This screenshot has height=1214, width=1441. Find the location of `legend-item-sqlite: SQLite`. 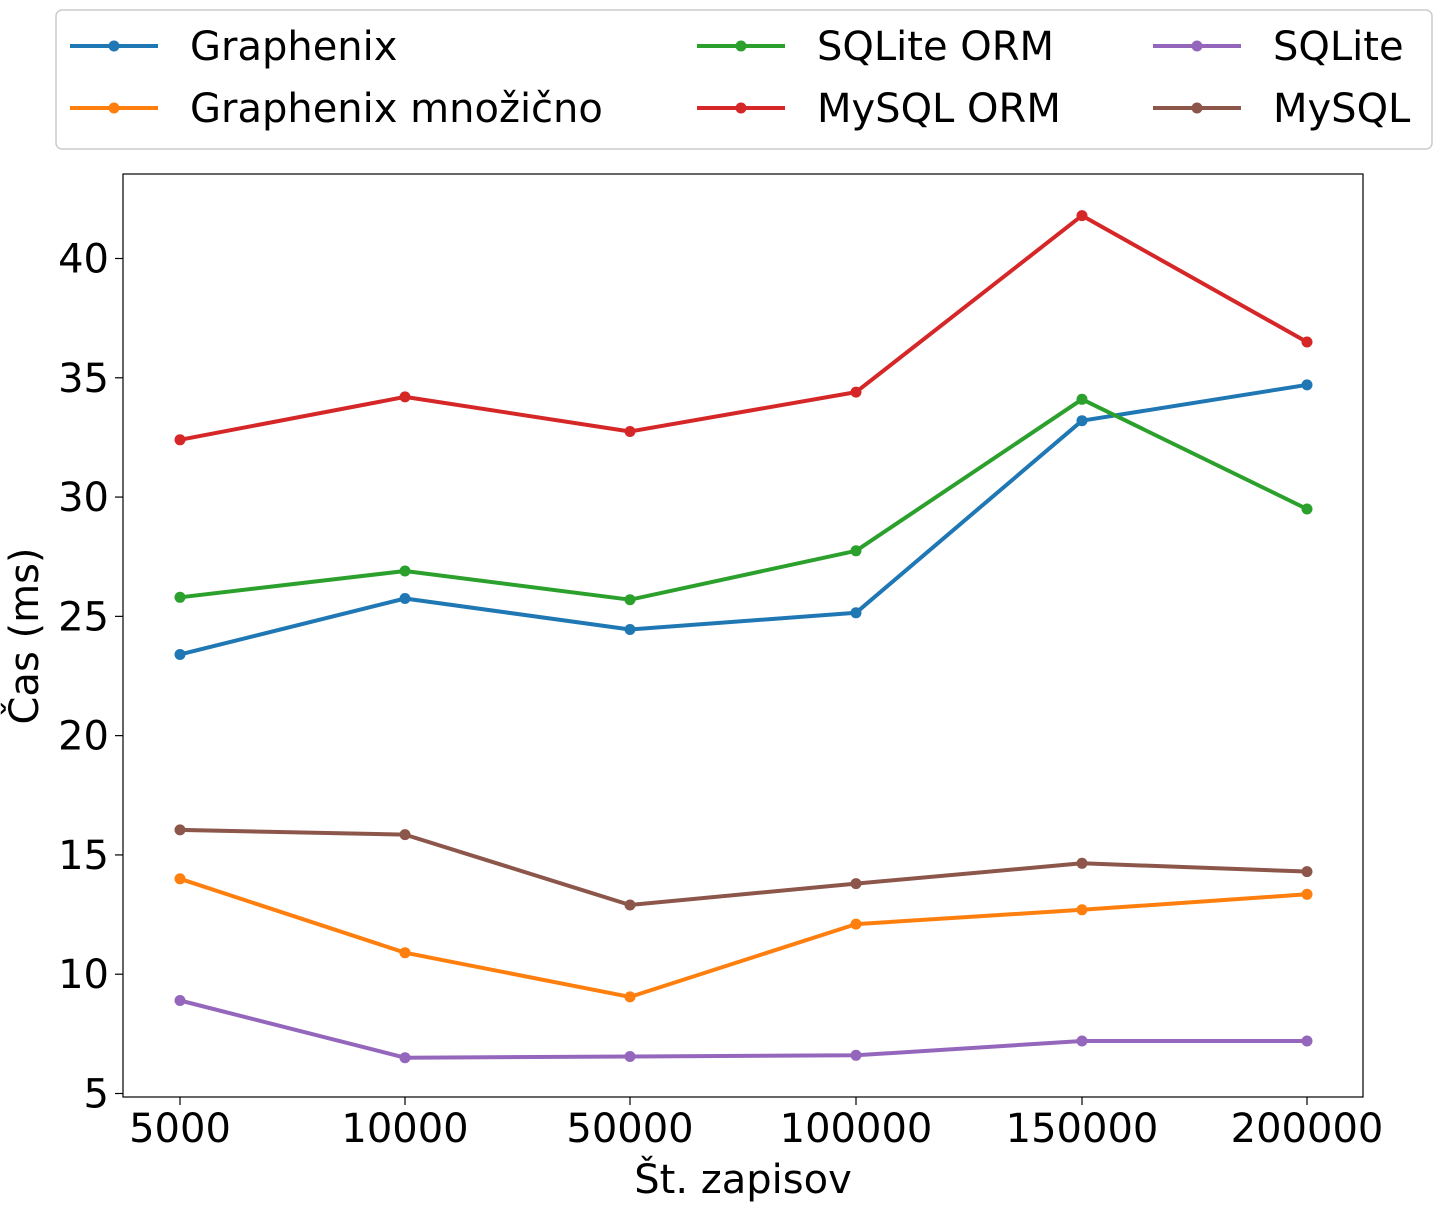

legend-item-sqlite: SQLite is located at coordinates (1278, 47).